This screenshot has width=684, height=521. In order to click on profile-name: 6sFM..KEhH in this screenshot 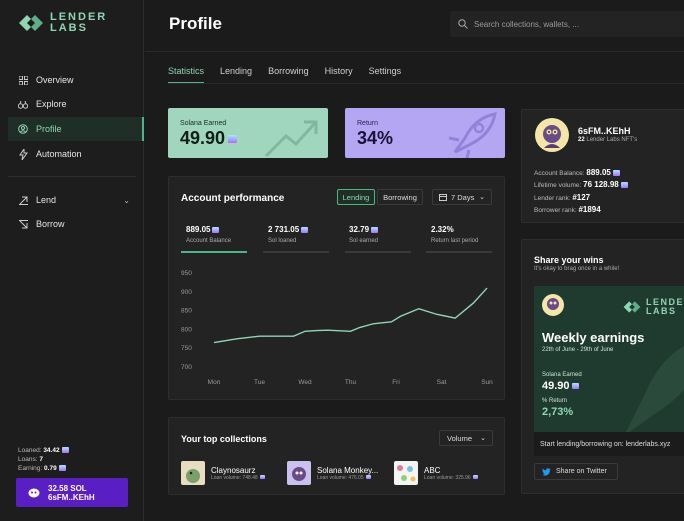, I will do `click(604, 131)`.